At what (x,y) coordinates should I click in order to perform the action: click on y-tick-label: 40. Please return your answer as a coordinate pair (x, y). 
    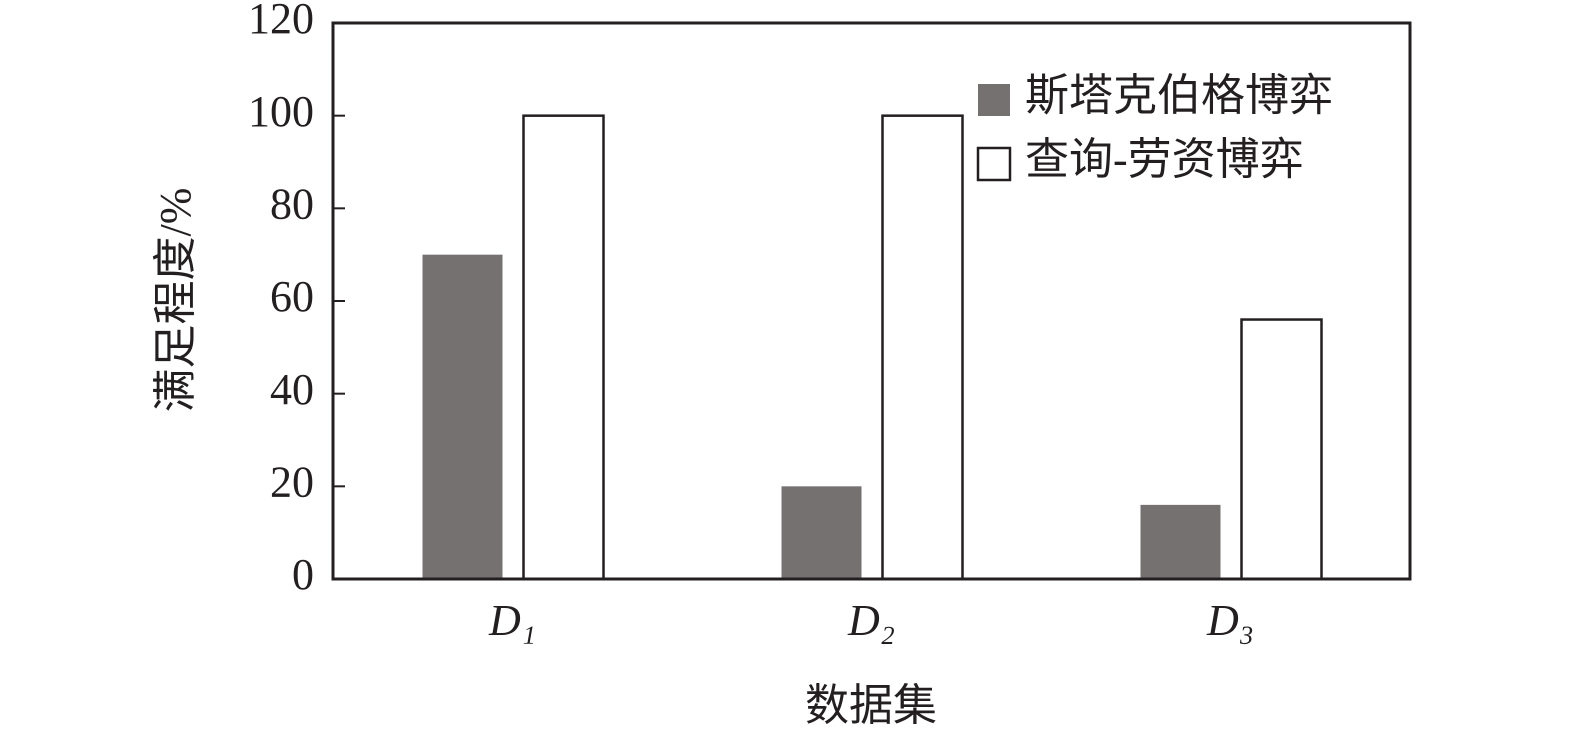
    Looking at the image, I should click on (292, 389).